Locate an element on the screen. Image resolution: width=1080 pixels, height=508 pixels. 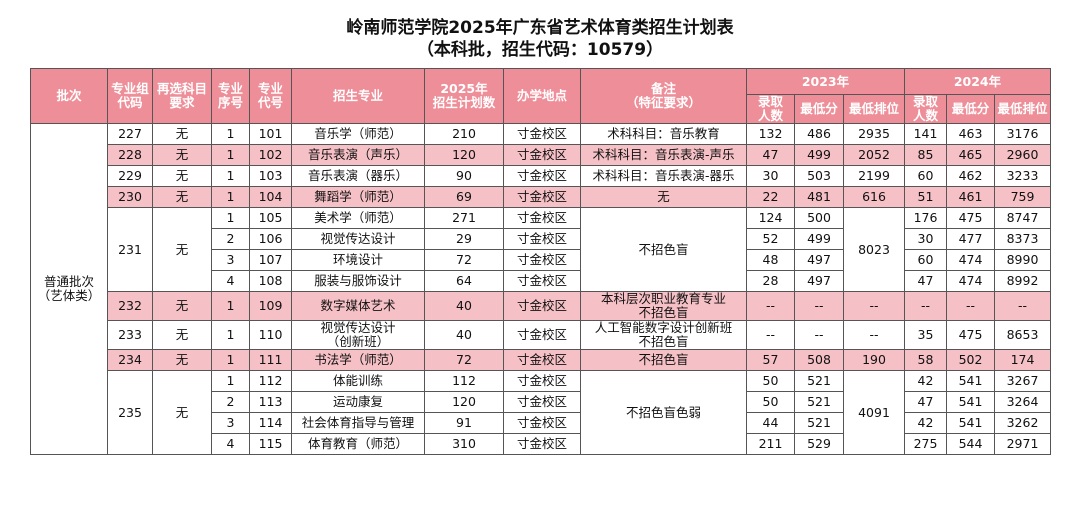
major-seq: 3 is located at coordinates (230, 260).